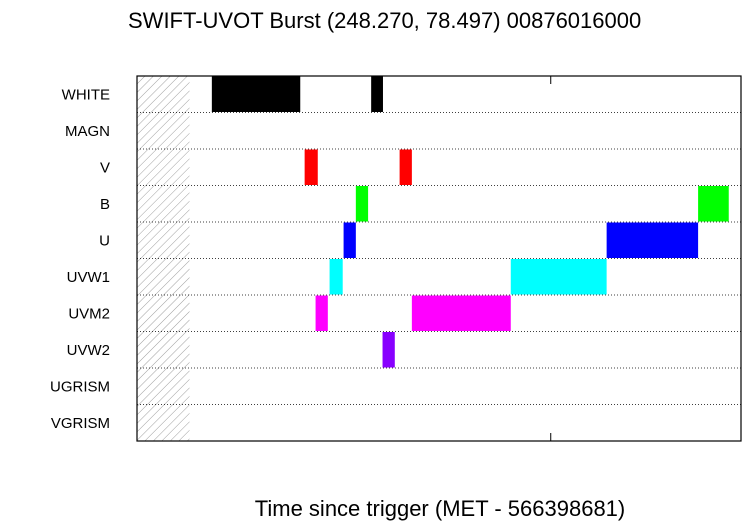  Describe the element at coordinates (80, 386) in the screenshot. I see `y-label-ugrism: UGRISM` at that location.